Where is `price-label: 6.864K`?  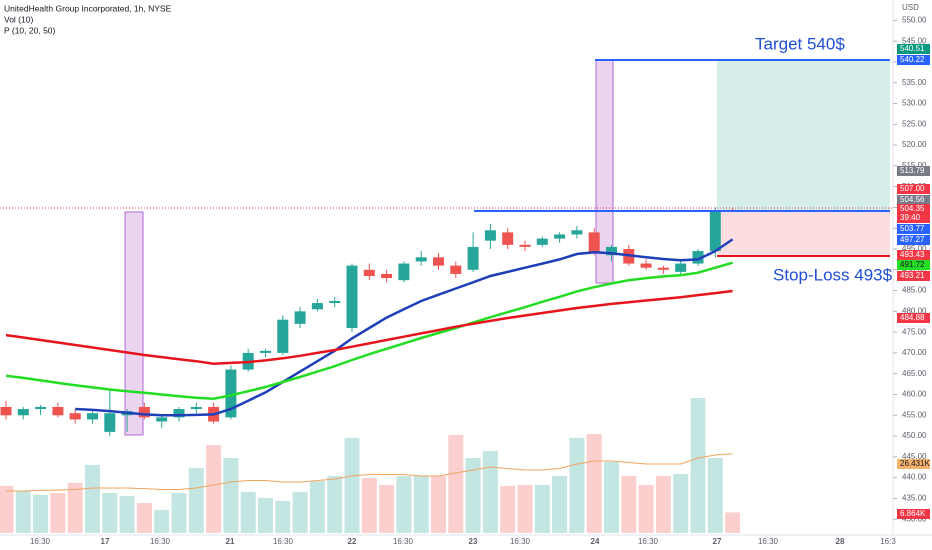 price-label: 6.864K is located at coordinates (913, 513).